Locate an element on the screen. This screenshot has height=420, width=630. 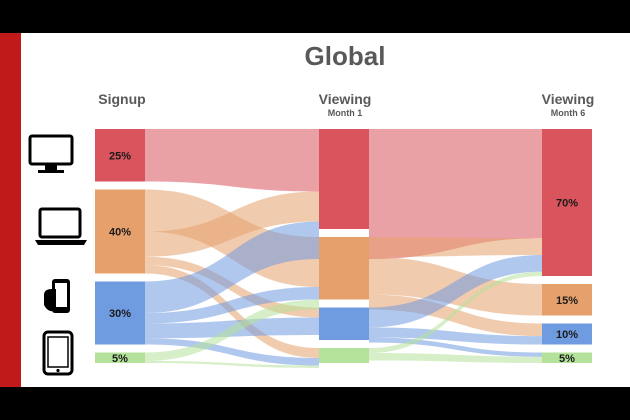
label-signup-tablet: 5% is located at coordinates (120, 359).